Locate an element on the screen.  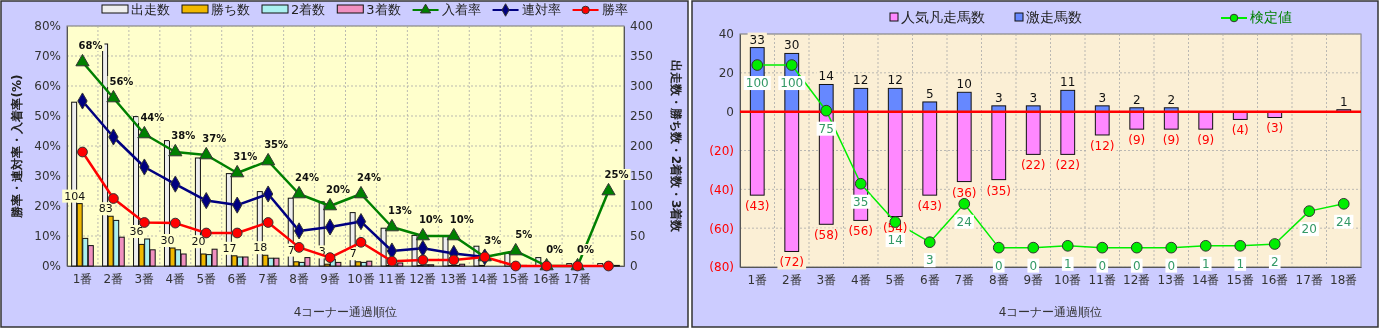
x-tick-label: 14番 is located at coordinates (1206, 279).